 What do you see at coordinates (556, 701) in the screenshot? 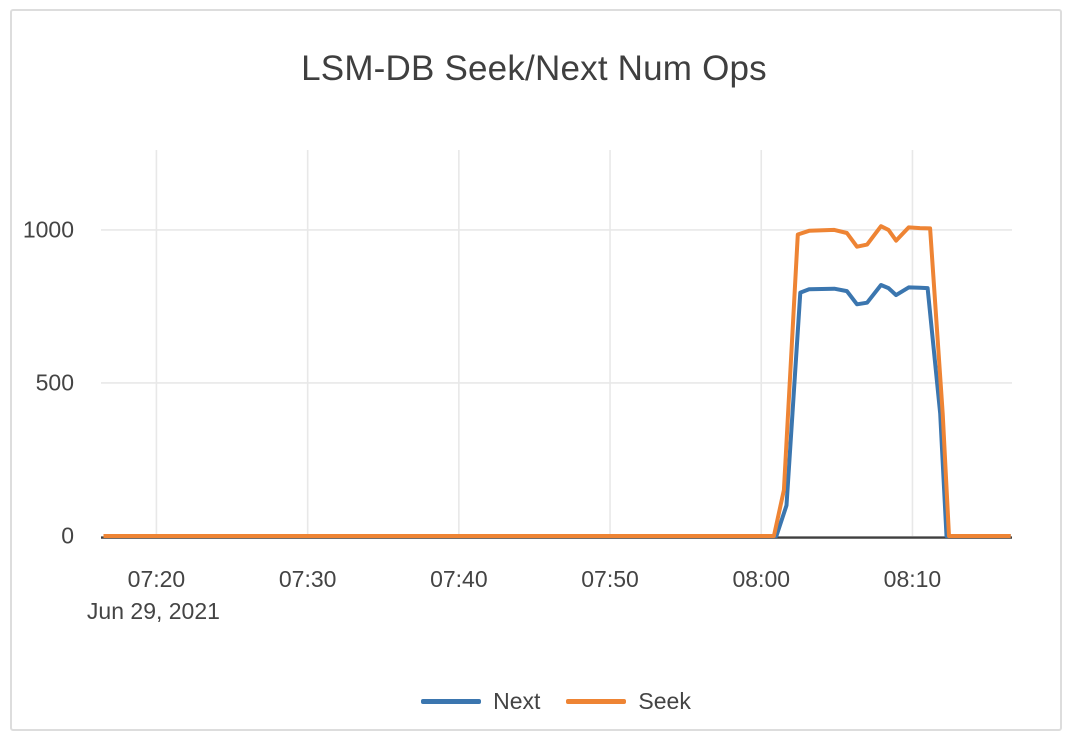
I see `legend: Next Seek` at bounding box center [556, 701].